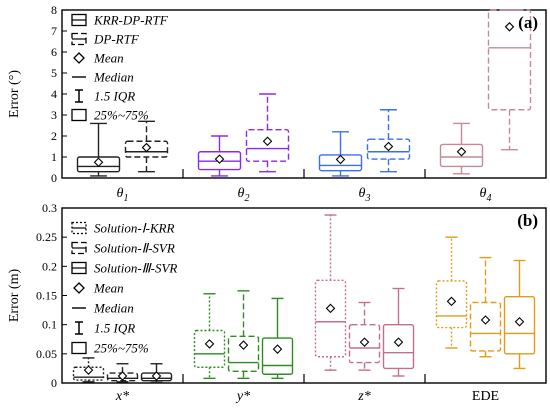  I want to click on legend-label: KRR-DP-RTF, so click(131, 20).